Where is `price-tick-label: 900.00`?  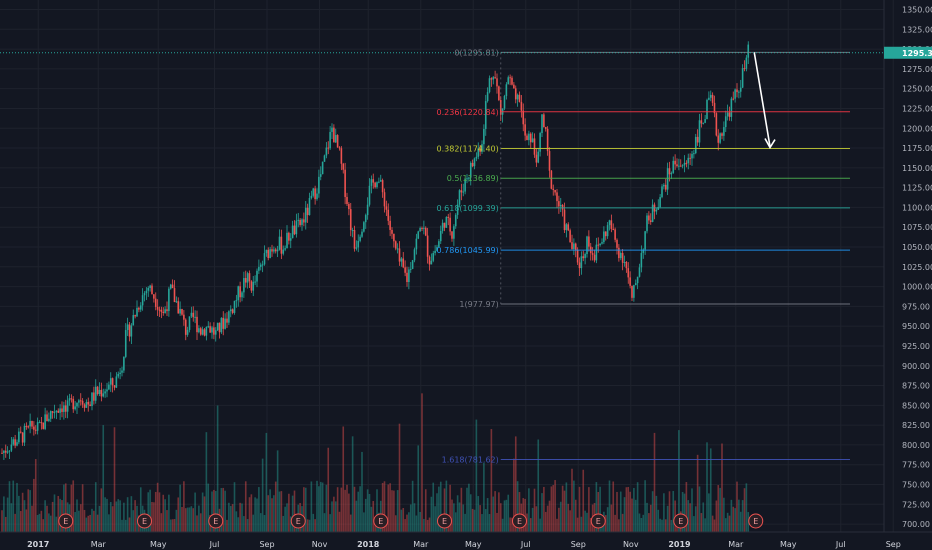
price-tick-label: 900.00 is located at coordinates (916, 366).